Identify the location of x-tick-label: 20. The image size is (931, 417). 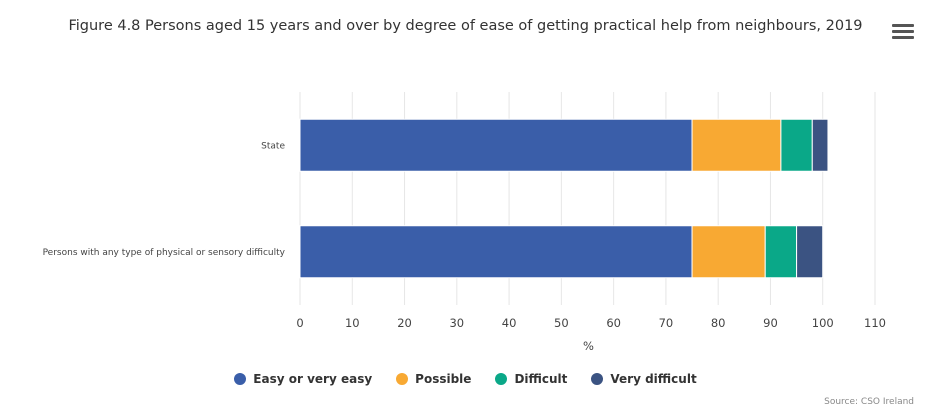
(404, 323).